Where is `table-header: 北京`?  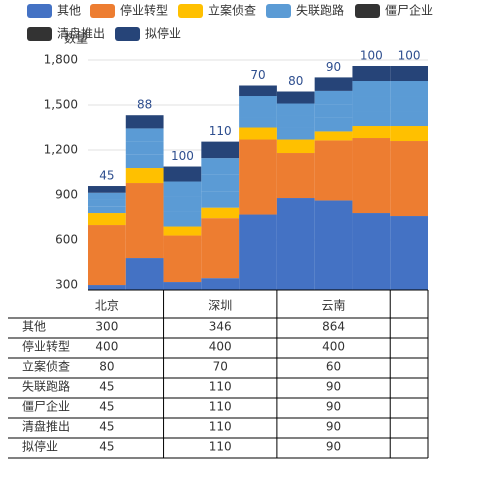
table-header: 北京 is located at coordinates (107, 306).